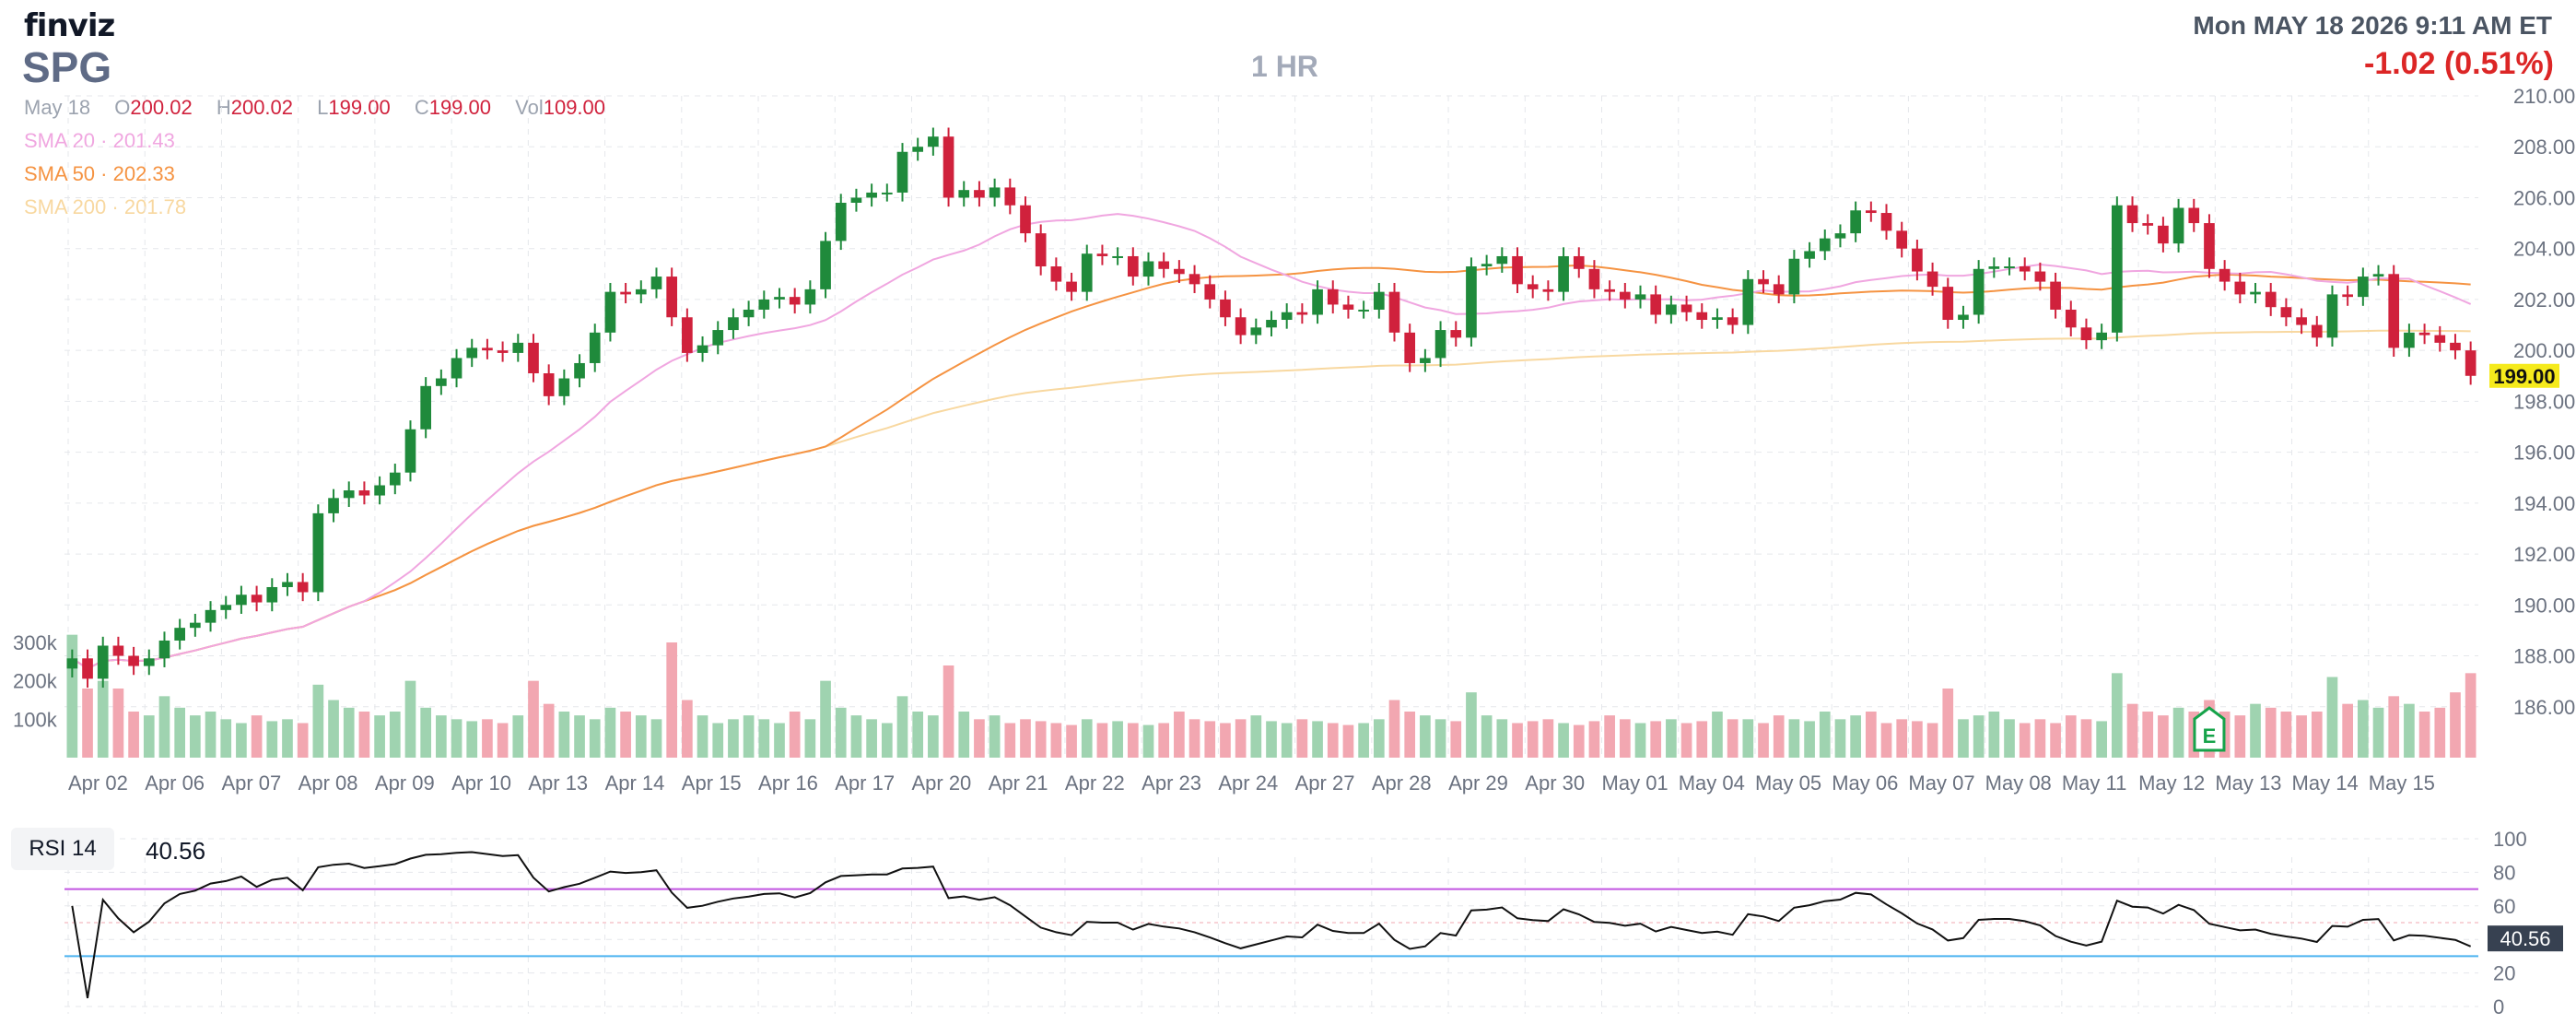  Describe the element at coordinates (99, 141) in the screenshot. I see `sma20-legend: SMA 20 · 201.43` at that location.